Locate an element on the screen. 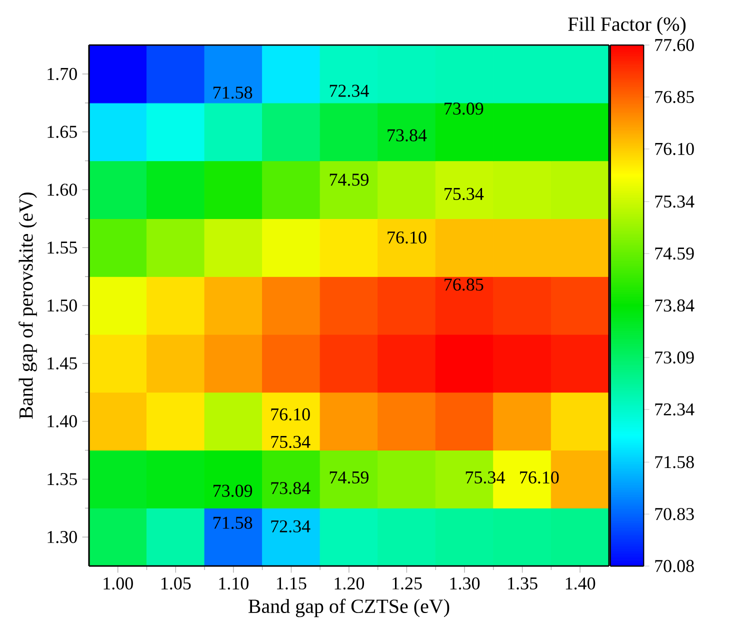  x-tick-label: 1.20 is located at coordinates (349, 583).